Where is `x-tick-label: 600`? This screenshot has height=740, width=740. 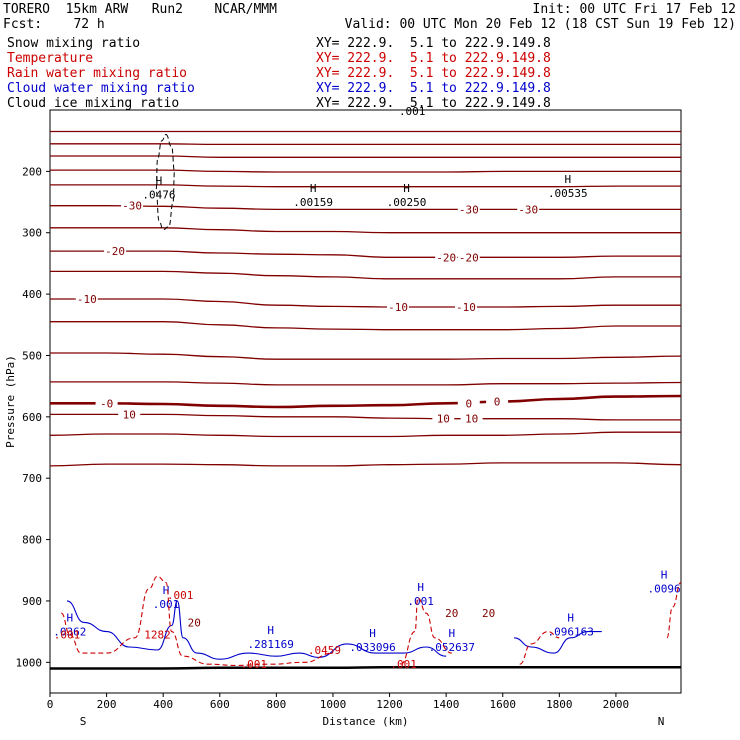
x-tick-label: 600 is located at coordinates (220, 704).